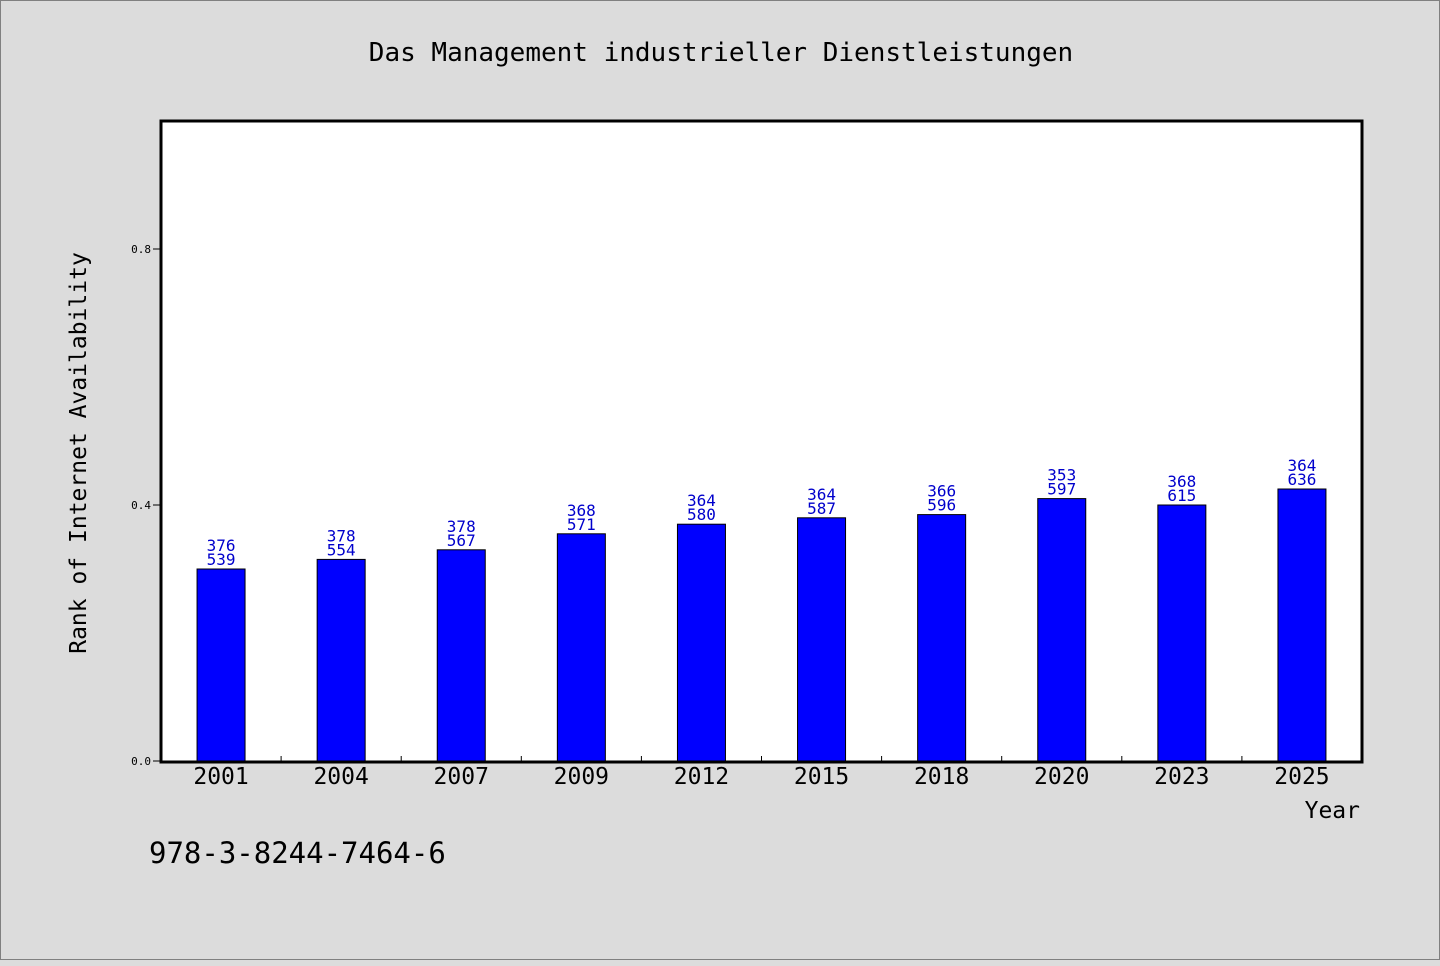  What do you see at coordinates (1181, 777) in the screenshot?
I see `x-tick-label: 2023` at bounding box center [1181, 777].